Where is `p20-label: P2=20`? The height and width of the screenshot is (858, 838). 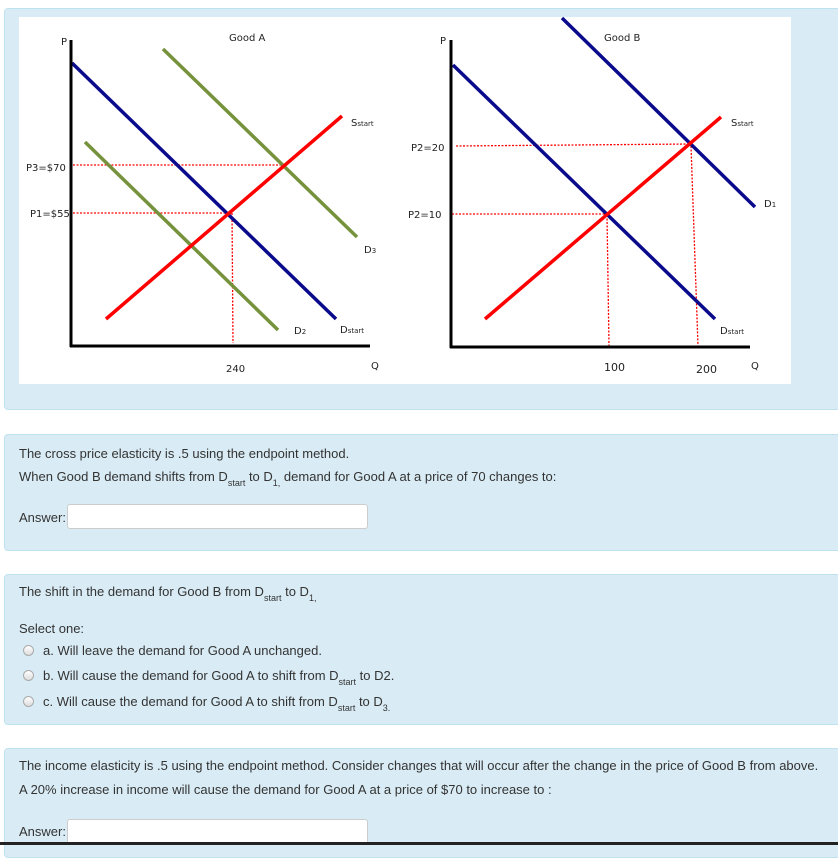 p20-label: P2=20 is located at coordinates (428, 148).